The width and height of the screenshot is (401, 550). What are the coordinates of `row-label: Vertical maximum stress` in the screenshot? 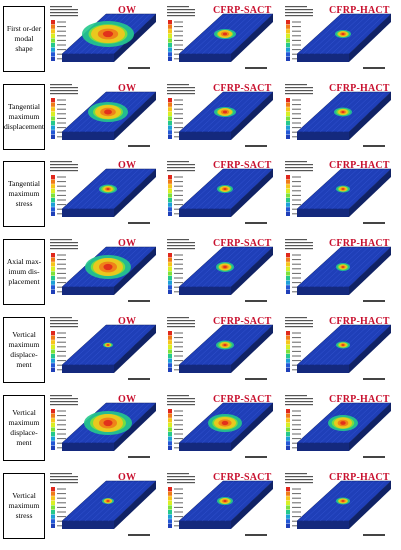 It's located at (24, 506).